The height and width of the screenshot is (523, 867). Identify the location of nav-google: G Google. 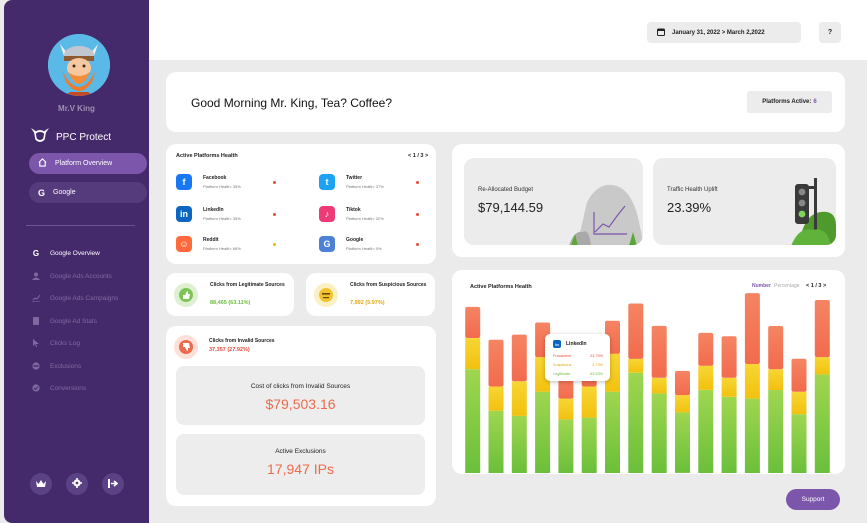
(88, 192).